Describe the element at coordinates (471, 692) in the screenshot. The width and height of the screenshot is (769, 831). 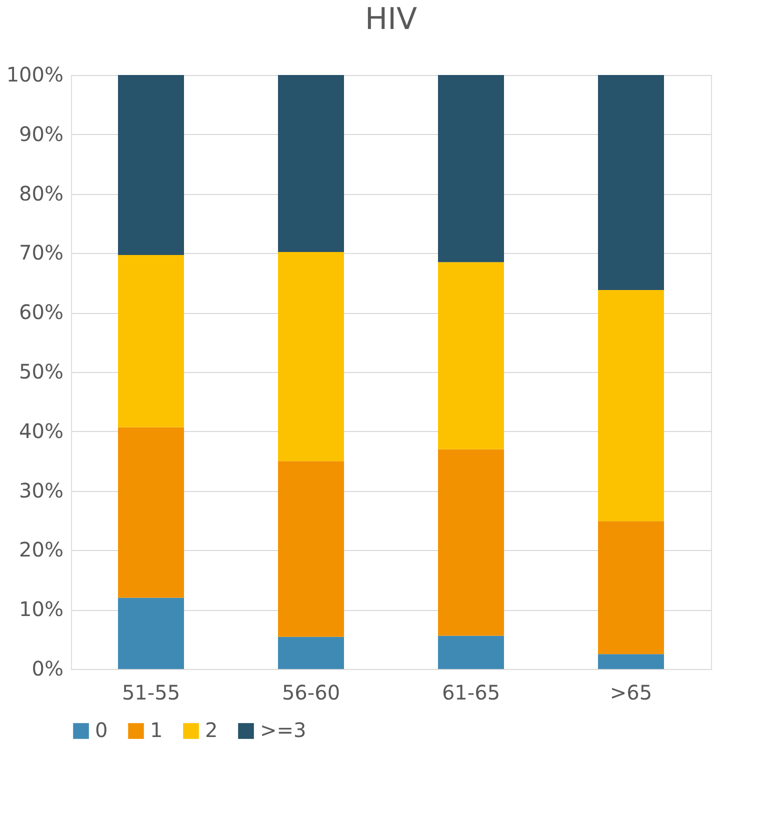
I see `x-tick-label: 61-65` at that location.